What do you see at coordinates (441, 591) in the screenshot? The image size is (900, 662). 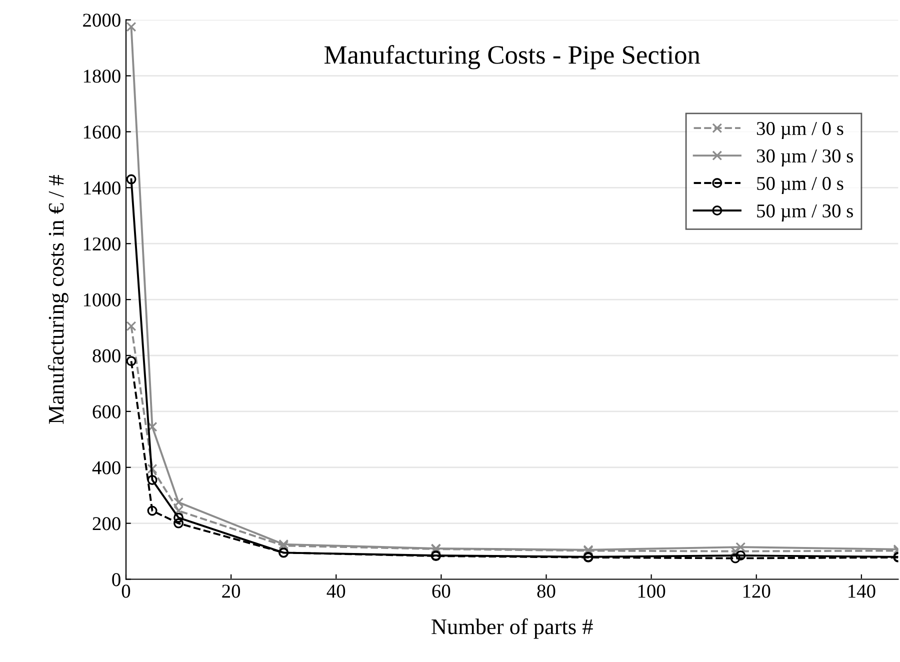 I see `x-tick-label: 60` at bounding box center [441, 591].